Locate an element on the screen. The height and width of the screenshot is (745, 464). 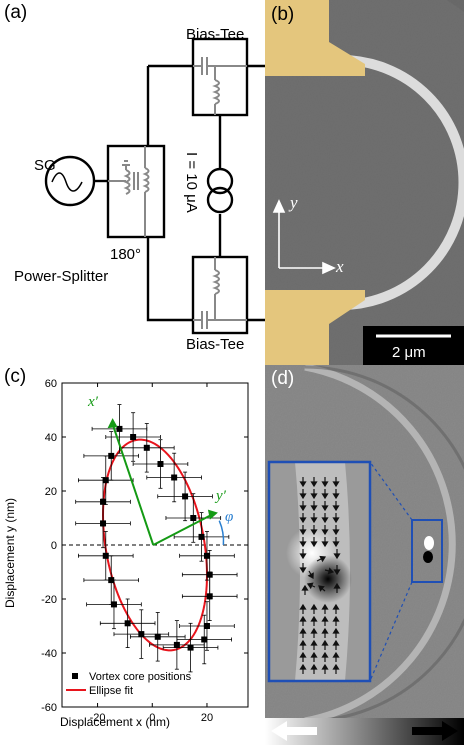
y-prime-arrowhead is located at coordinates (212, 514).